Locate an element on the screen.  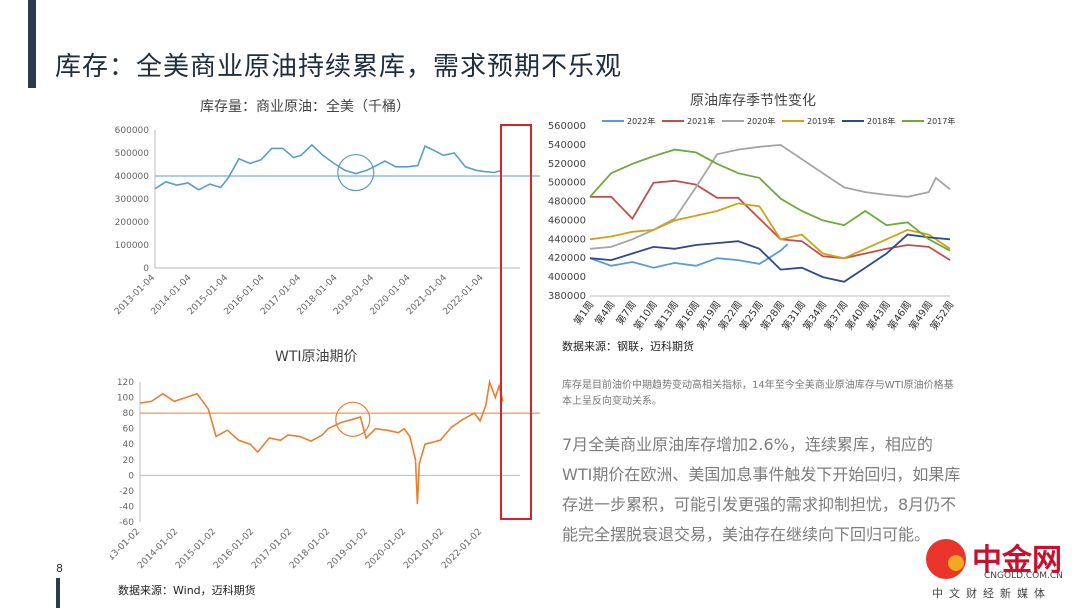
y-tick-label: 100 is located at coordinates (125, 399).